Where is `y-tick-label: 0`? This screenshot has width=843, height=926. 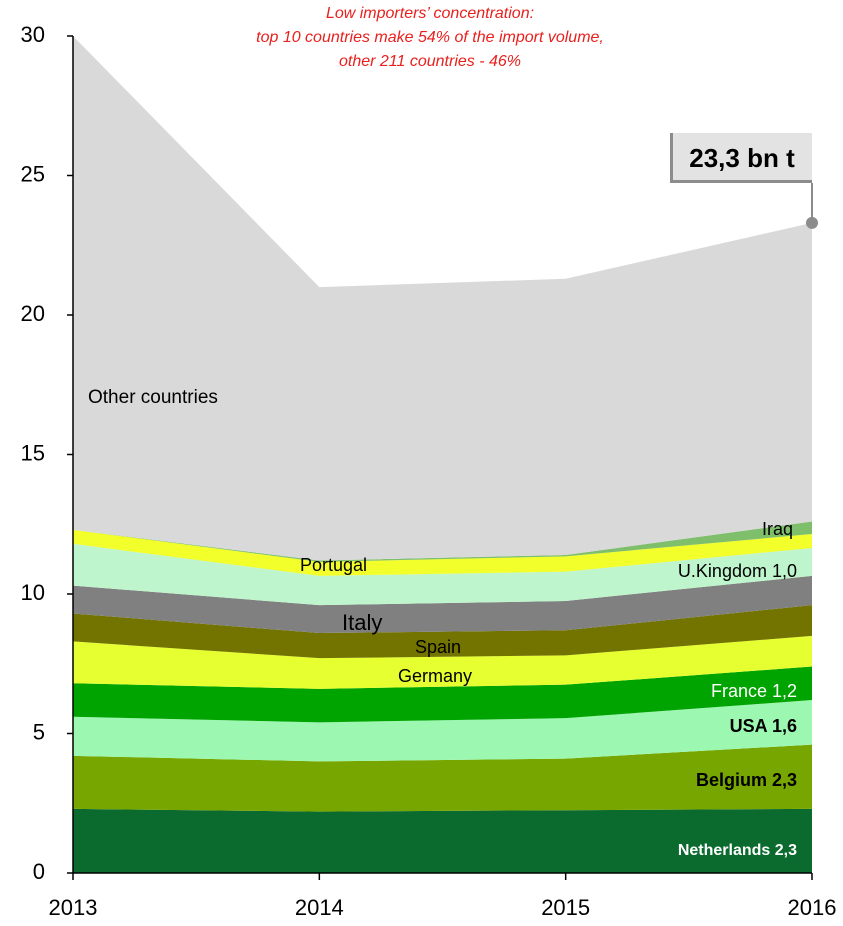 y-tick-label: 0 is located at coordinates (39, 871).